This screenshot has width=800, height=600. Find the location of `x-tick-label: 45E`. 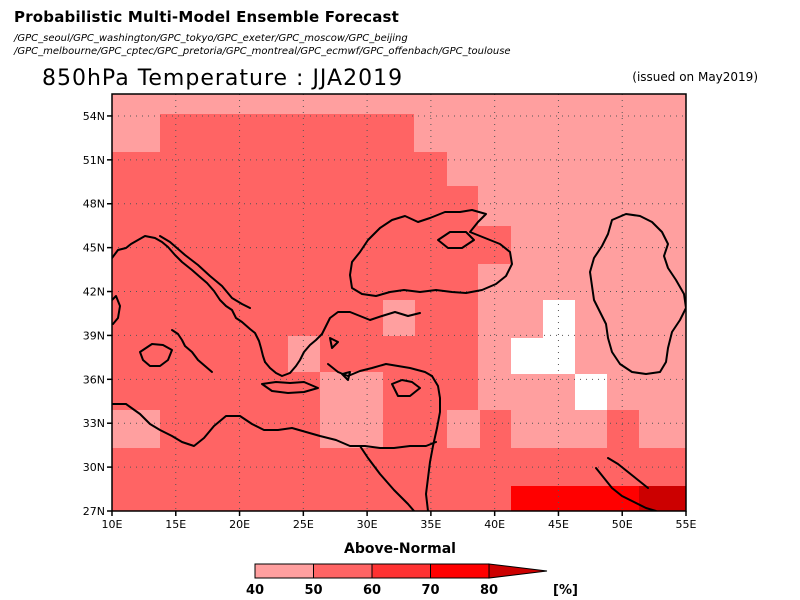

x-tick-label: 45E is located at coordinates (558, 524).